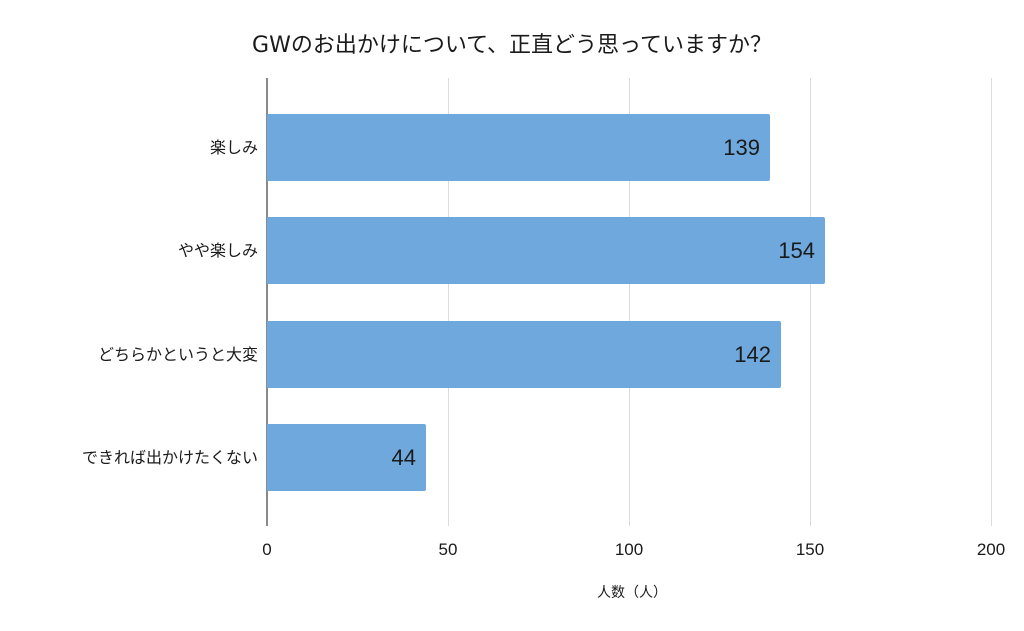 Image resolution: width=1024 pixels, height=631 pixels. What do you see at coordinates (346, 457) in the screenshot?
I see `bar-dekireba-dekaketakunai: 44` at bounding box center [346, 457].